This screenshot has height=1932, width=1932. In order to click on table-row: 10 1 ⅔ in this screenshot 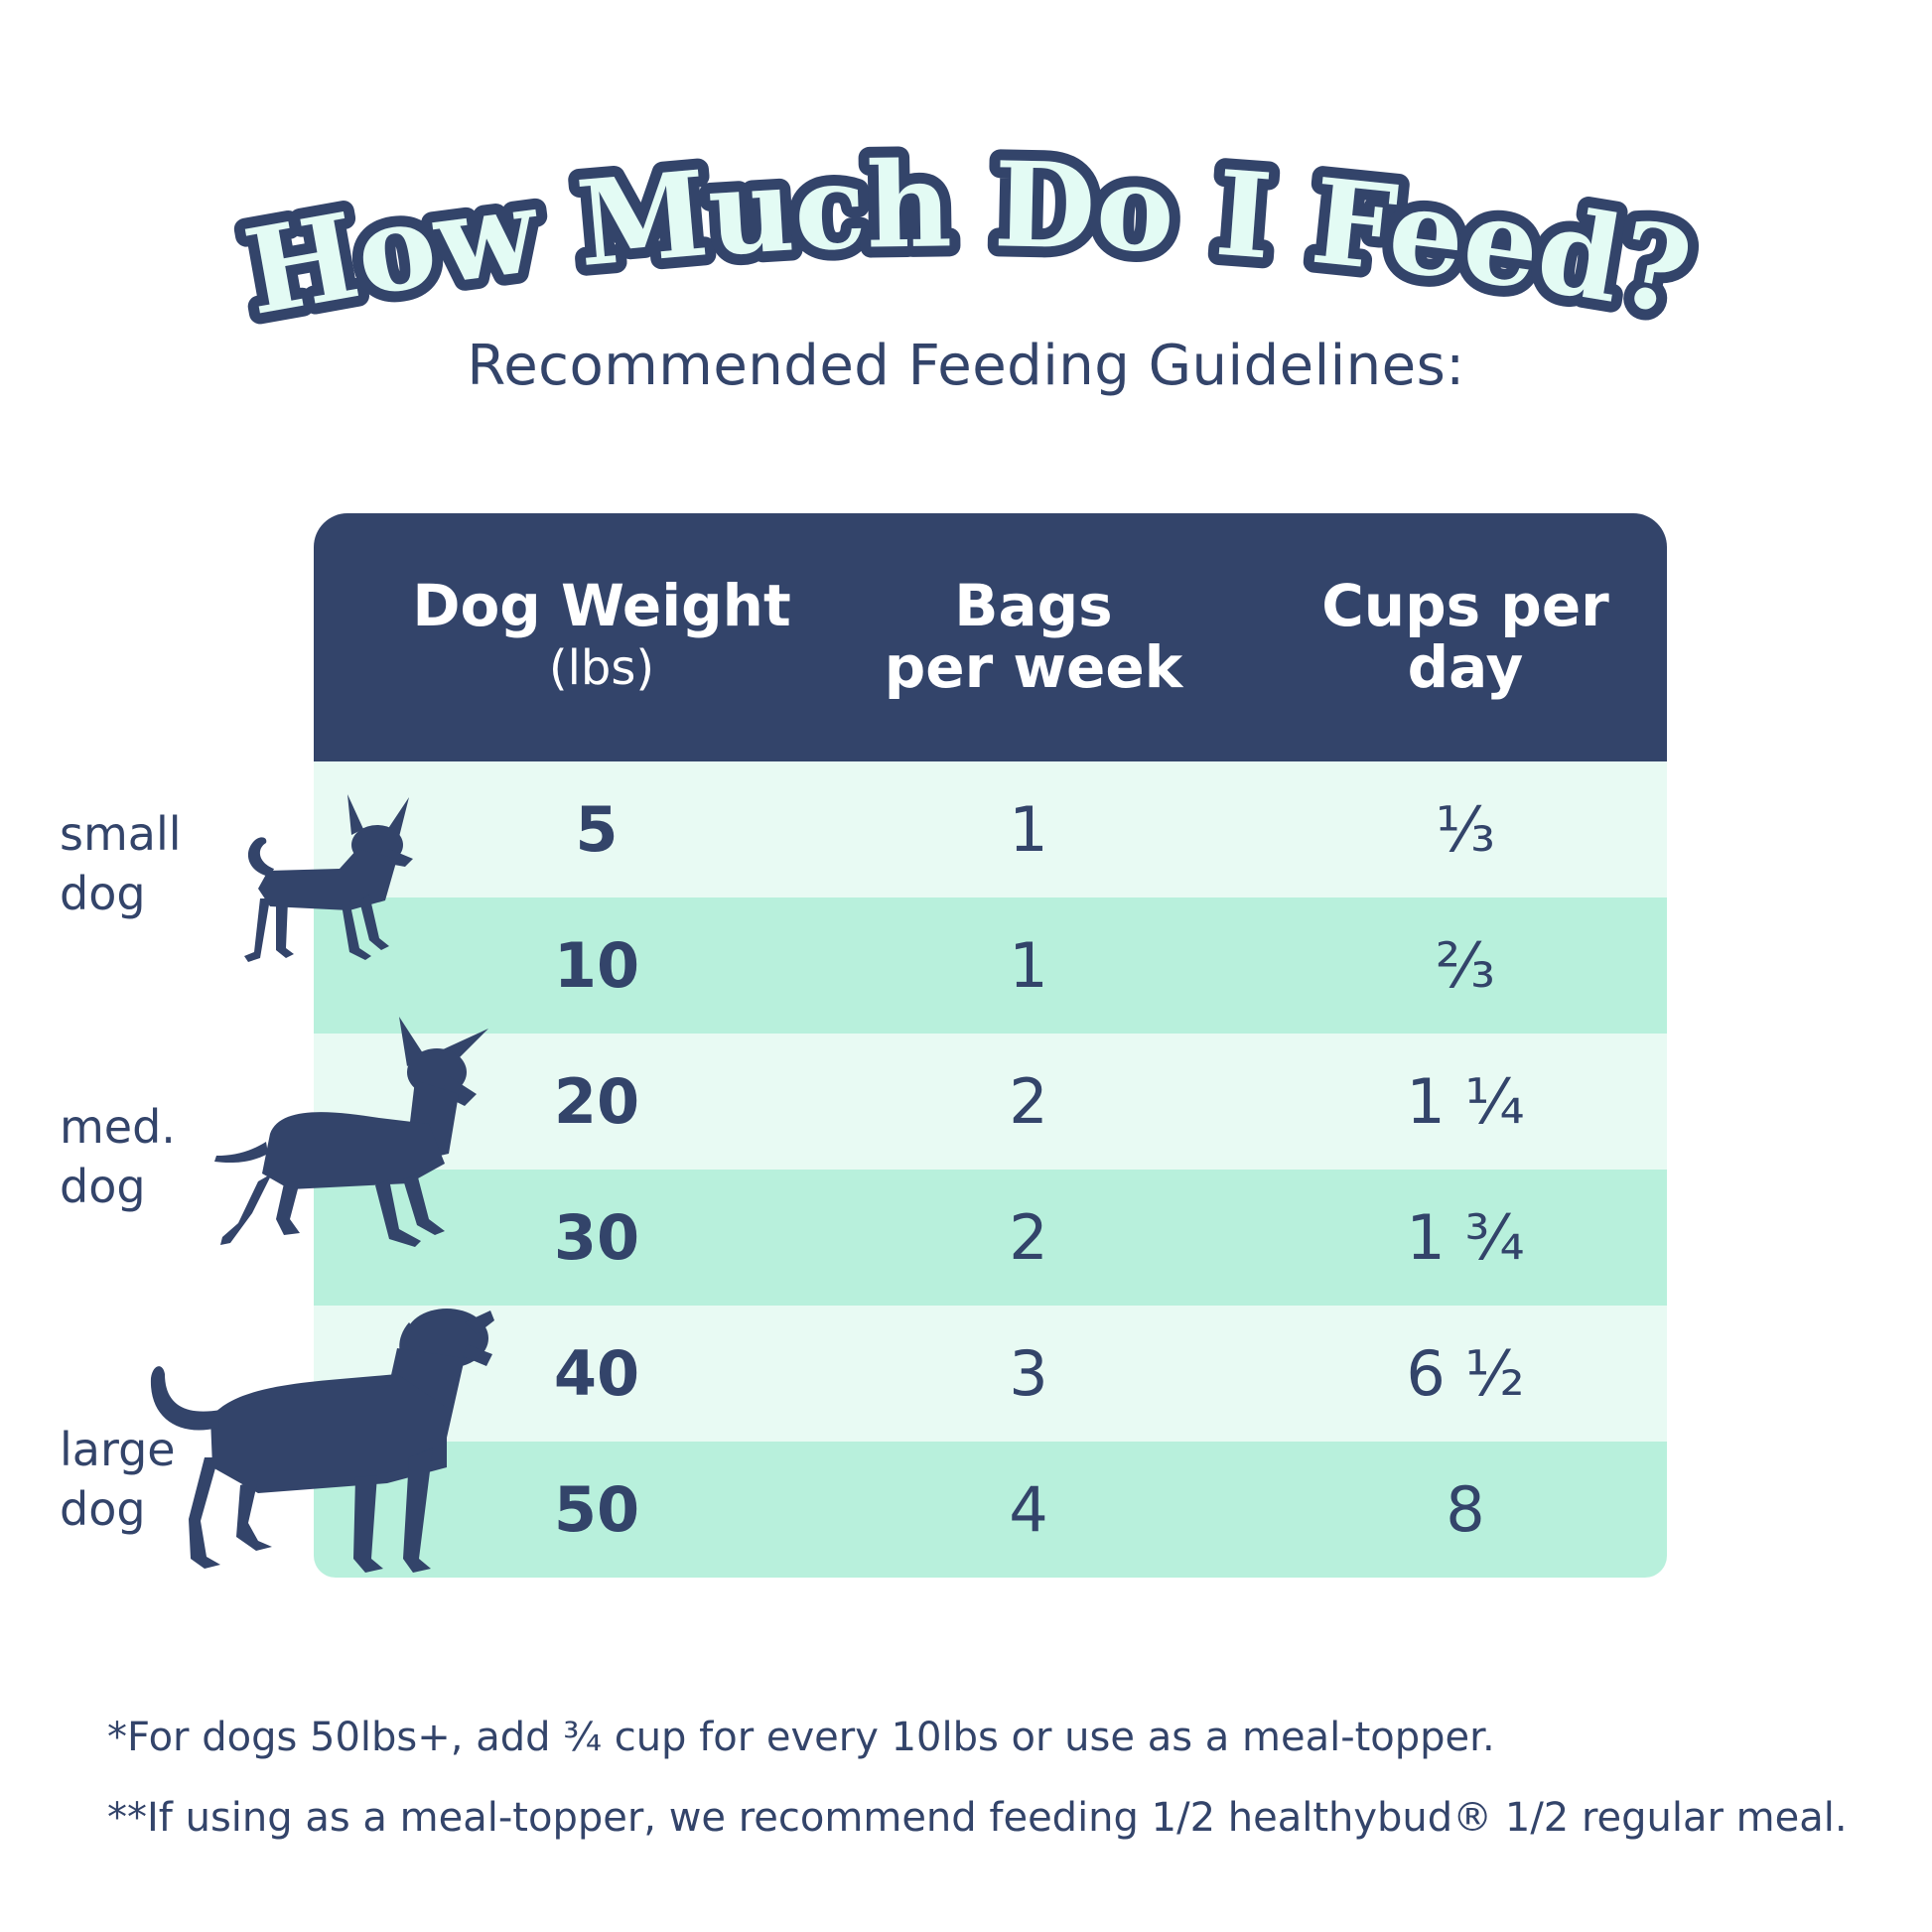, I will do `click(991, 966)`.